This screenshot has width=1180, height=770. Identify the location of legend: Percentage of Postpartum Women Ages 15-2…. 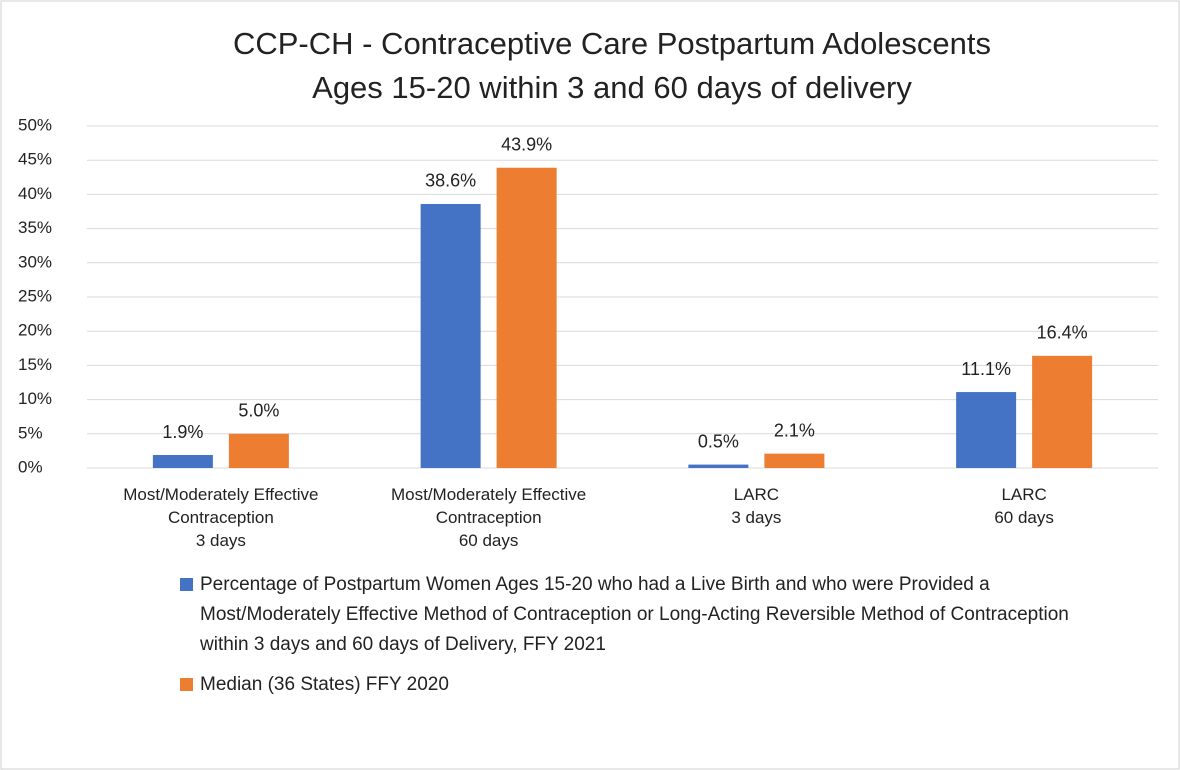
(630, 640).